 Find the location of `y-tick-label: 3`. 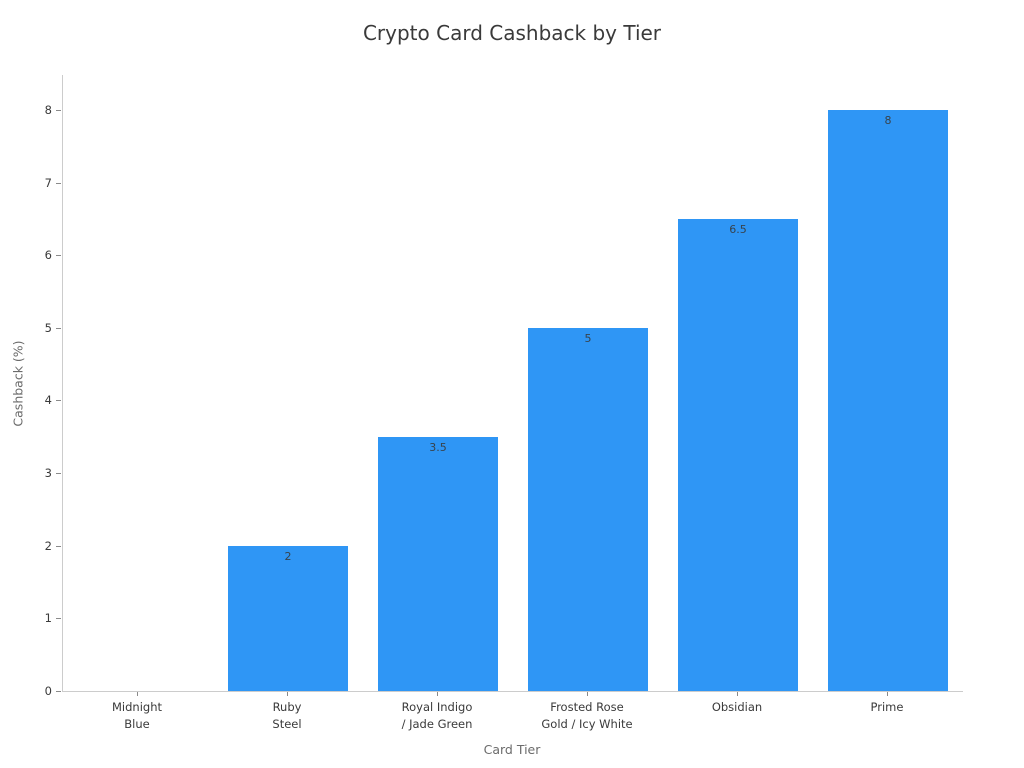

y-tick-label: 3 is located at coordinates (48, 473).